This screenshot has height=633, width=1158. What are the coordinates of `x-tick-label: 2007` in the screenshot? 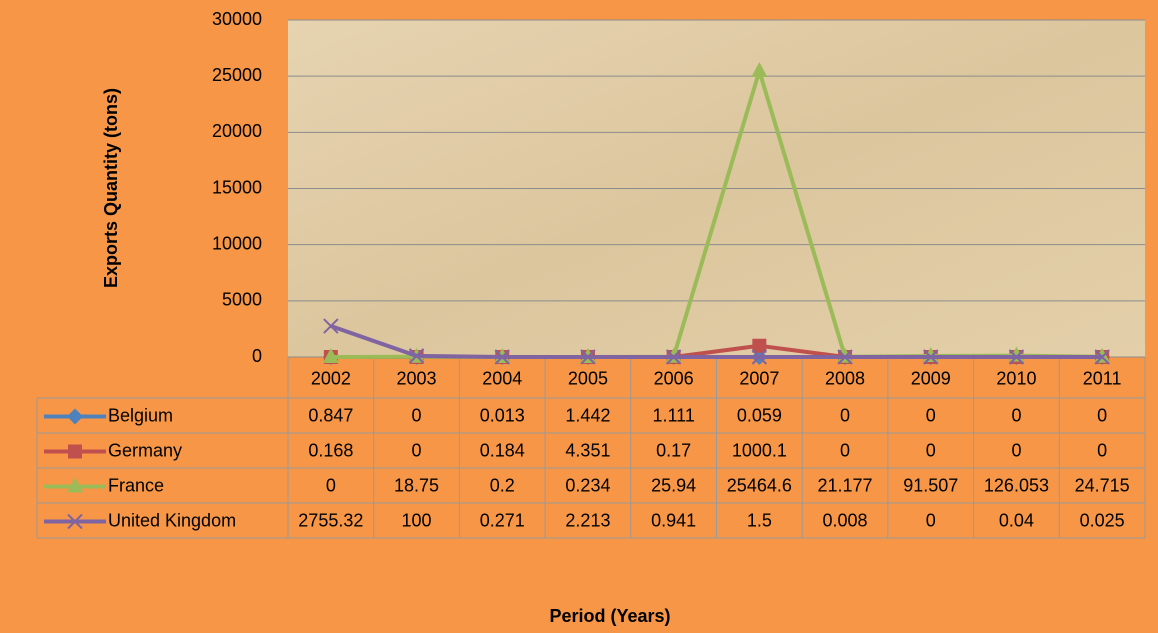 It's located at (759, 378).